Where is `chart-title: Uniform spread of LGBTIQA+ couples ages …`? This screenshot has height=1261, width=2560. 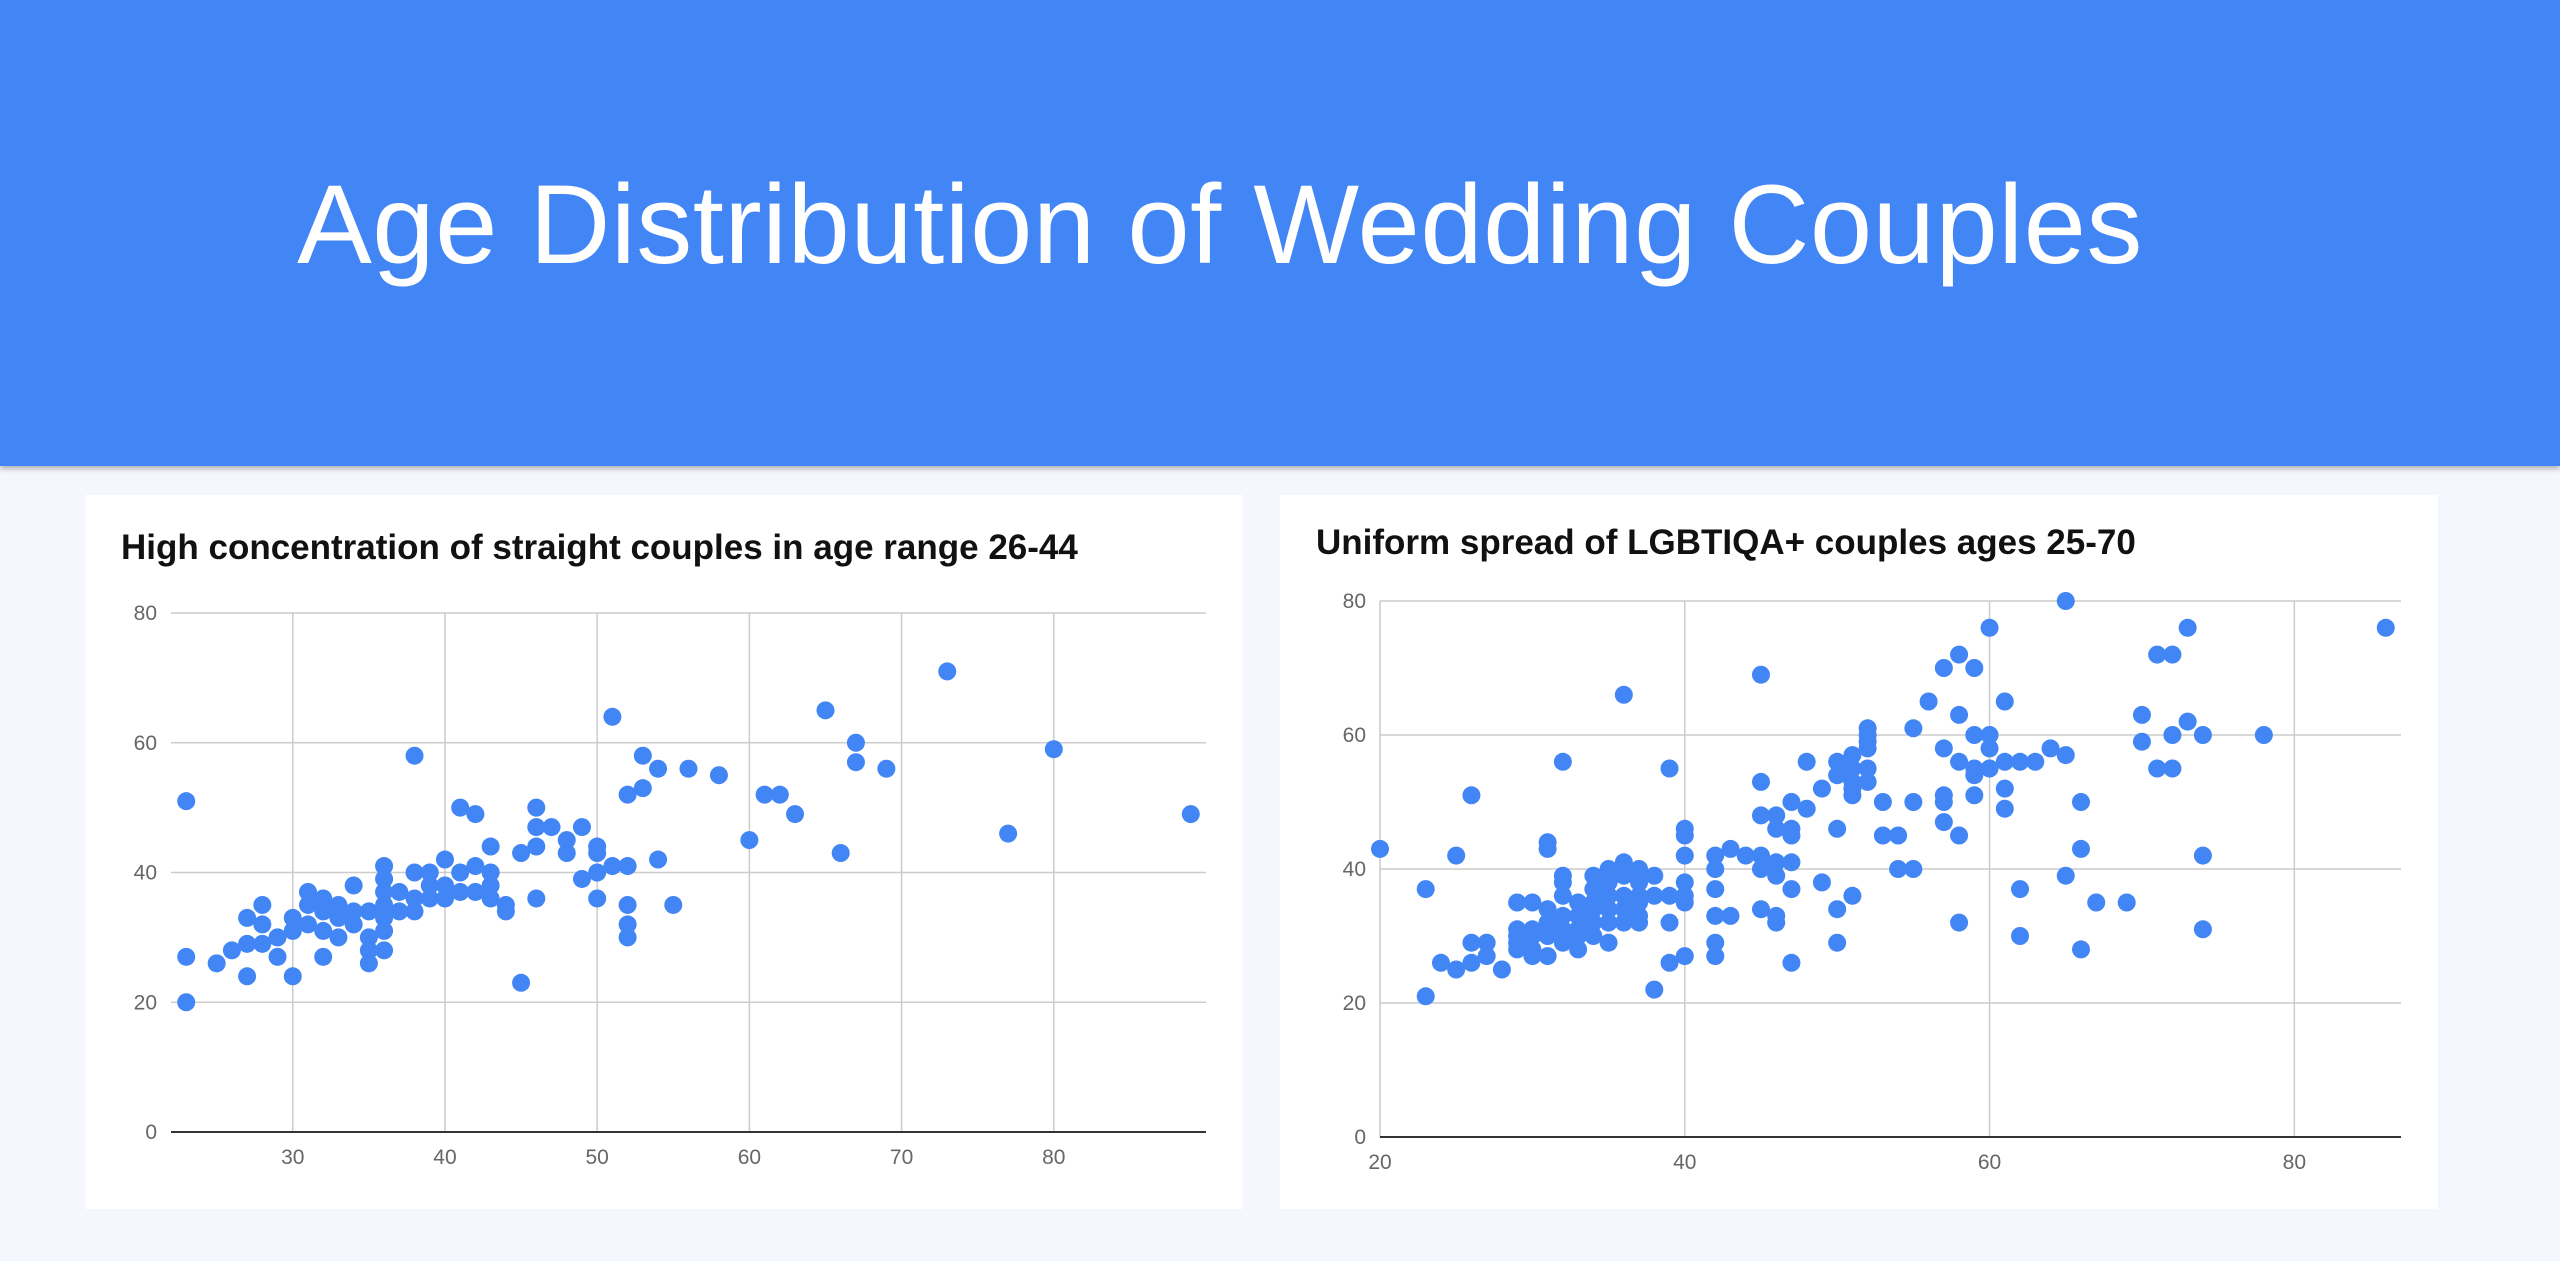 chart-title: Uniform spread of LGBTIQA+ couples ages … is located at coordinates (1726, 542).